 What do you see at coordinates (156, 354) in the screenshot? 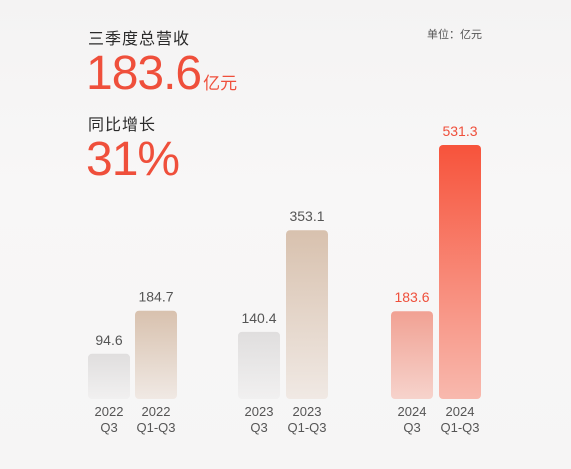
I see `bar-2022-q1-q3` at bounding box center [156, 354].